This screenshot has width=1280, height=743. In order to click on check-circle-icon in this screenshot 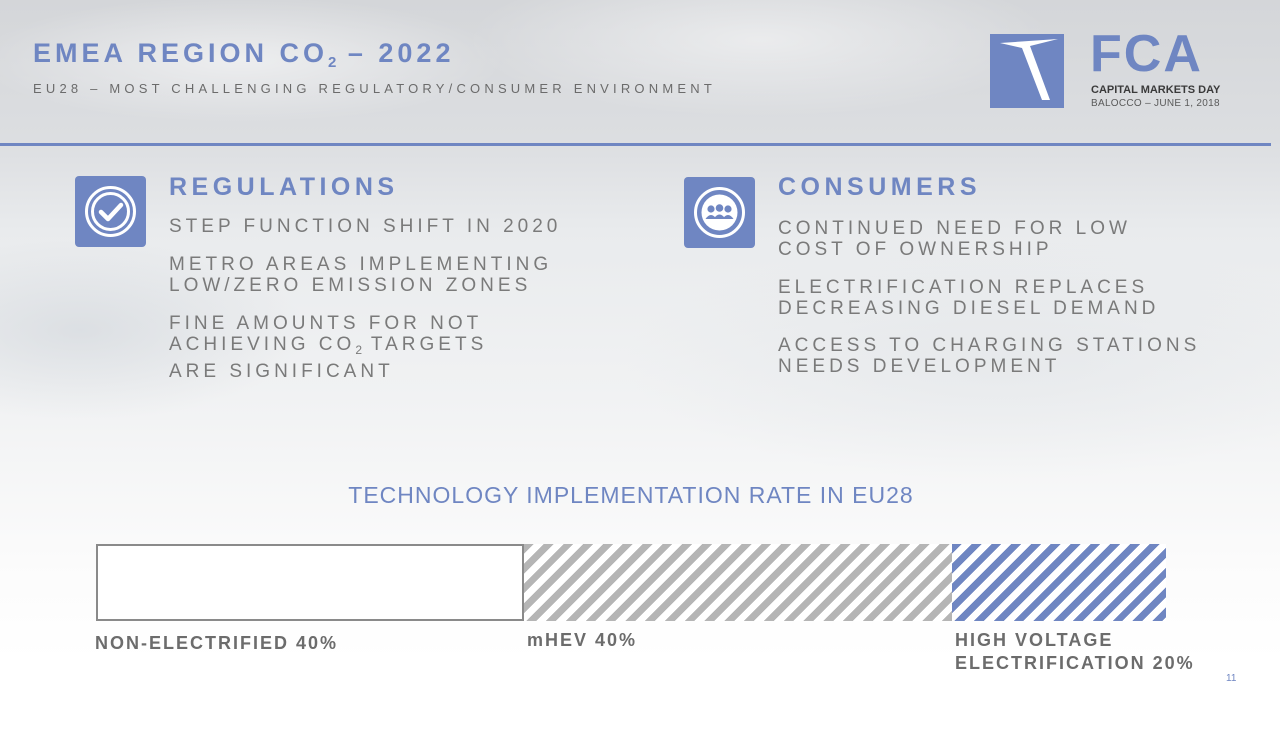, I will do `click(110, 211)`.